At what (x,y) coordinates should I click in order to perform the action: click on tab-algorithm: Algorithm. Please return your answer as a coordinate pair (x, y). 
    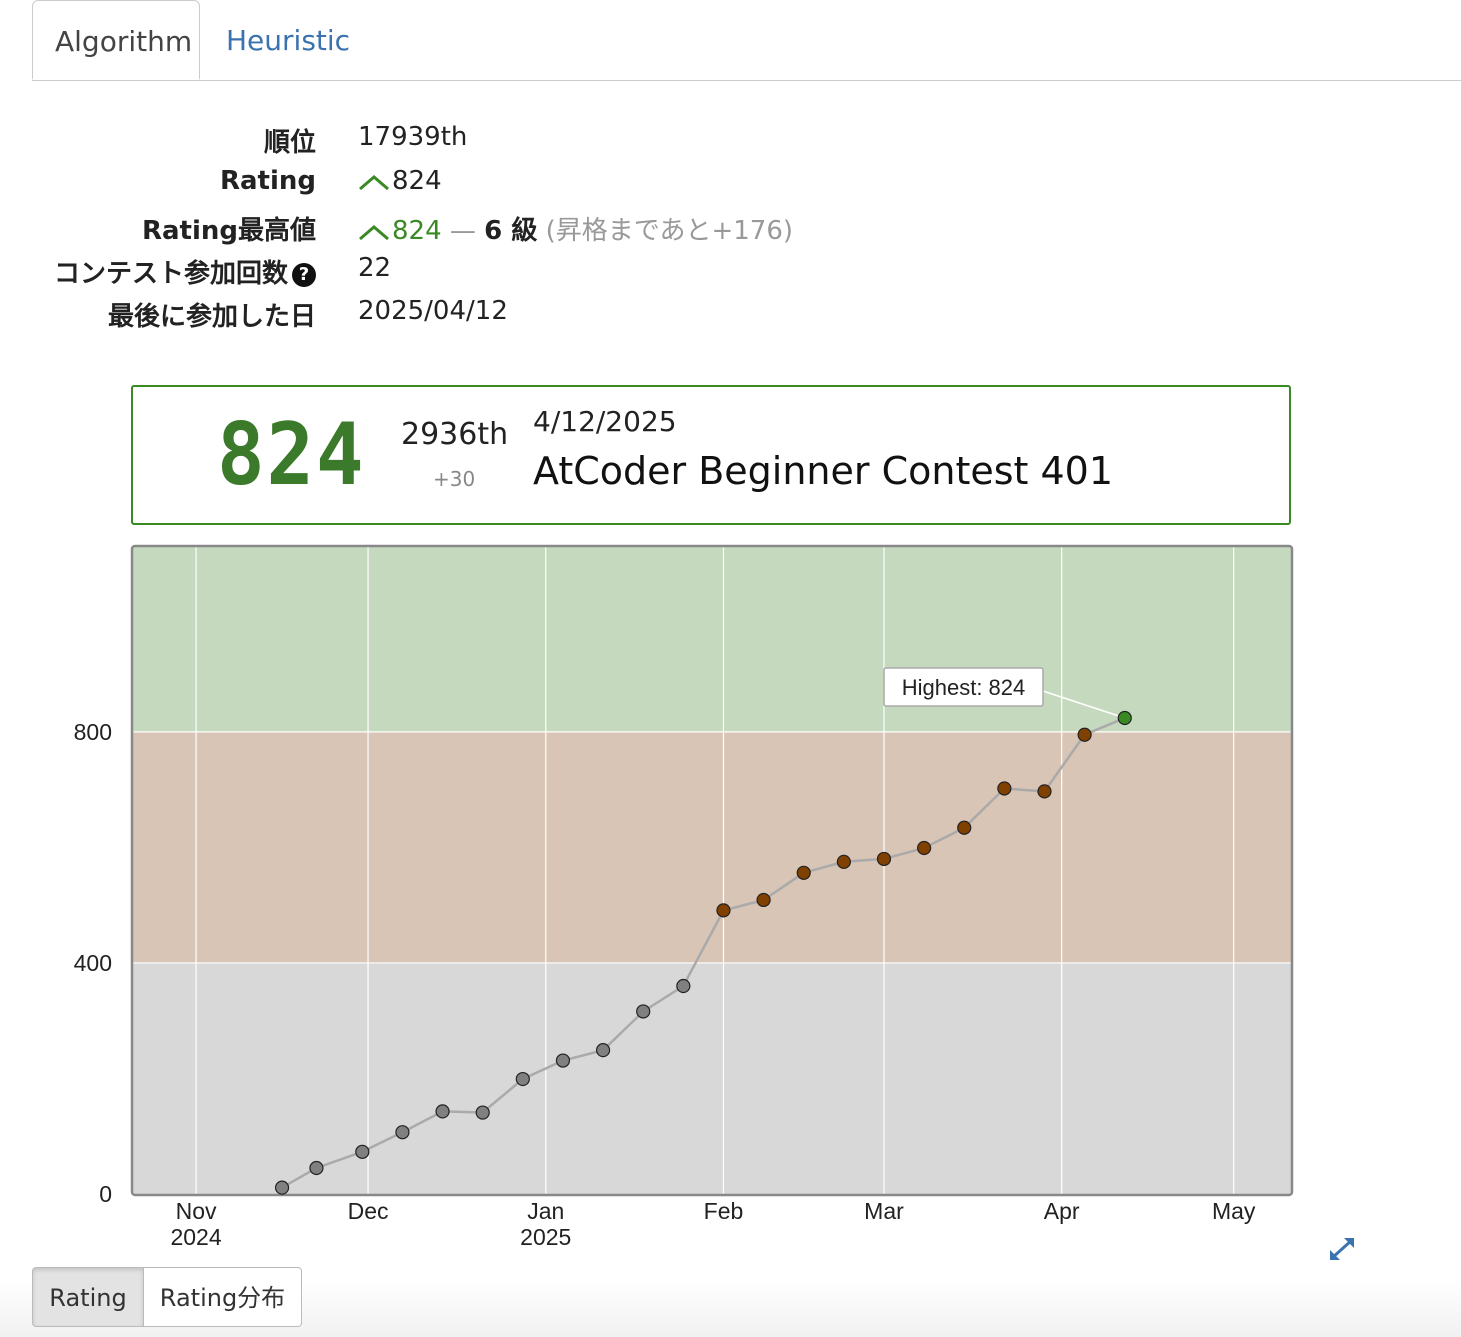
    Looking at the image, I should click on (116, 40).